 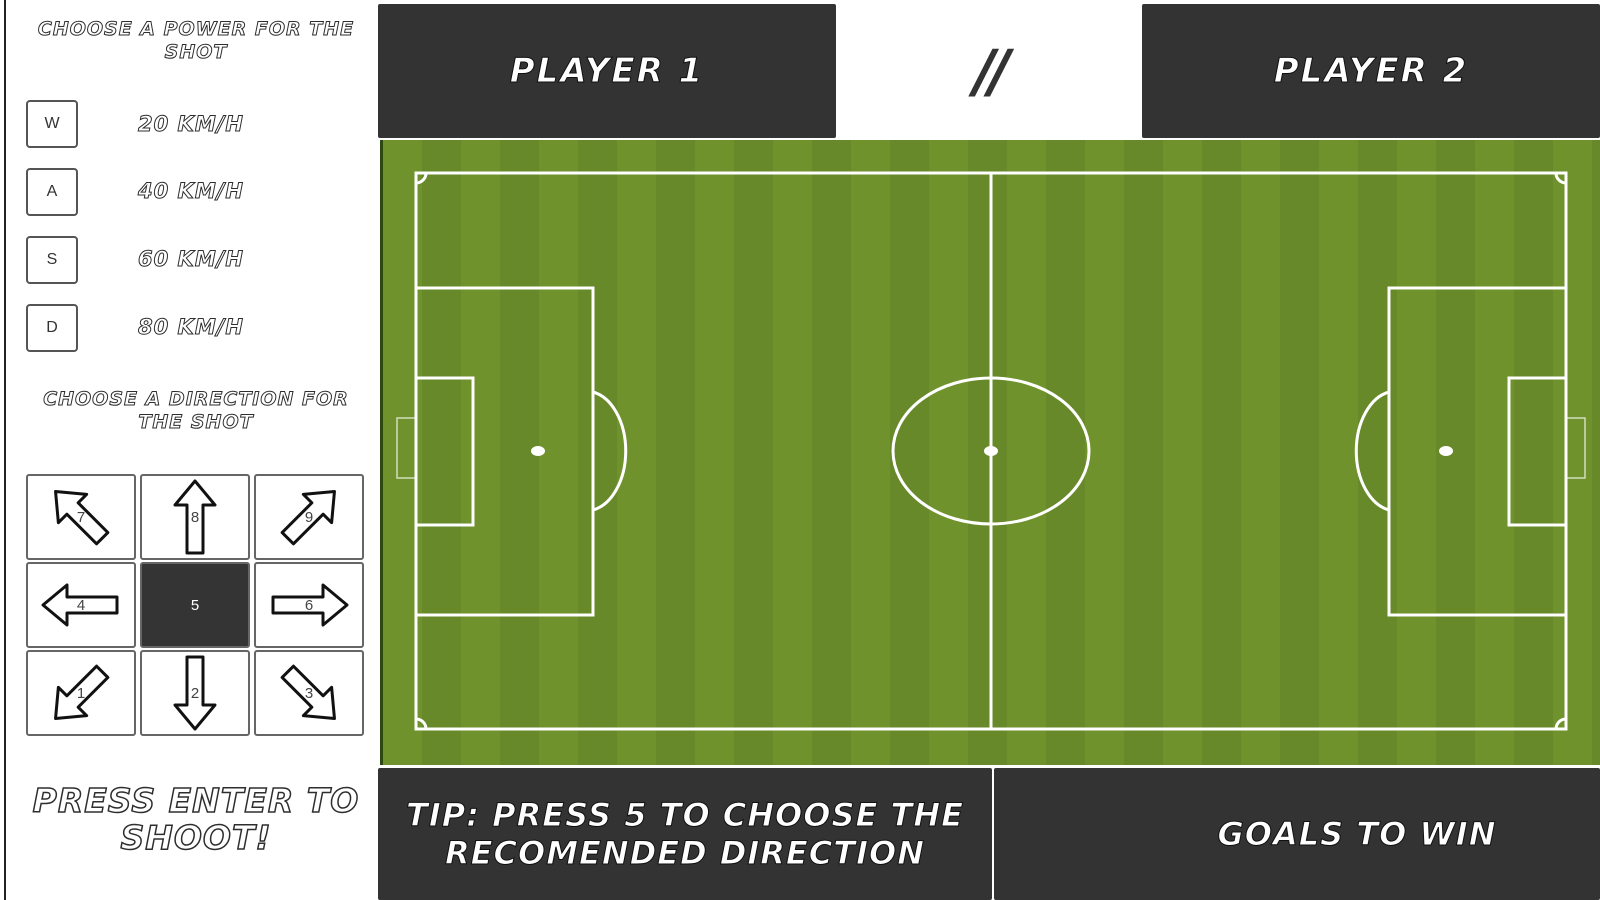 What do you see at coordinates (196, 819) in the screenshot?
I see `shoot-prompt: Press Enter to shoot!` at bounding box center [196, 819].